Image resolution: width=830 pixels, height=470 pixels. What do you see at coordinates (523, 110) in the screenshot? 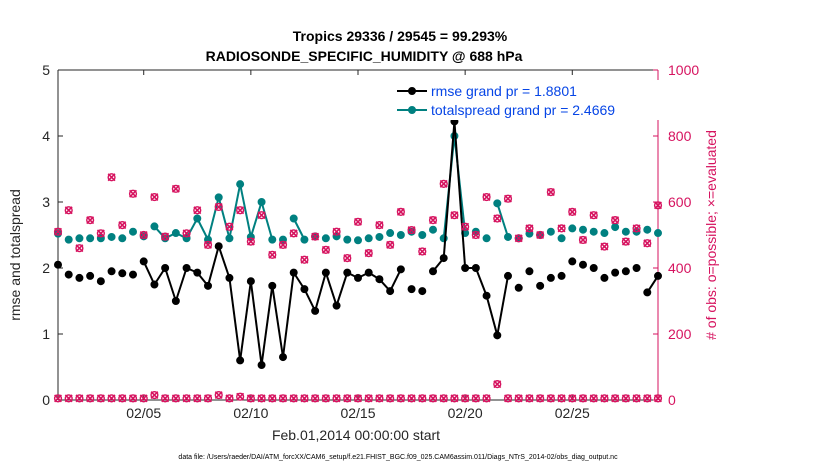
I see `legend-spread-label: totalspread grand pr = 2.4669` at bounding box center [523, 110].